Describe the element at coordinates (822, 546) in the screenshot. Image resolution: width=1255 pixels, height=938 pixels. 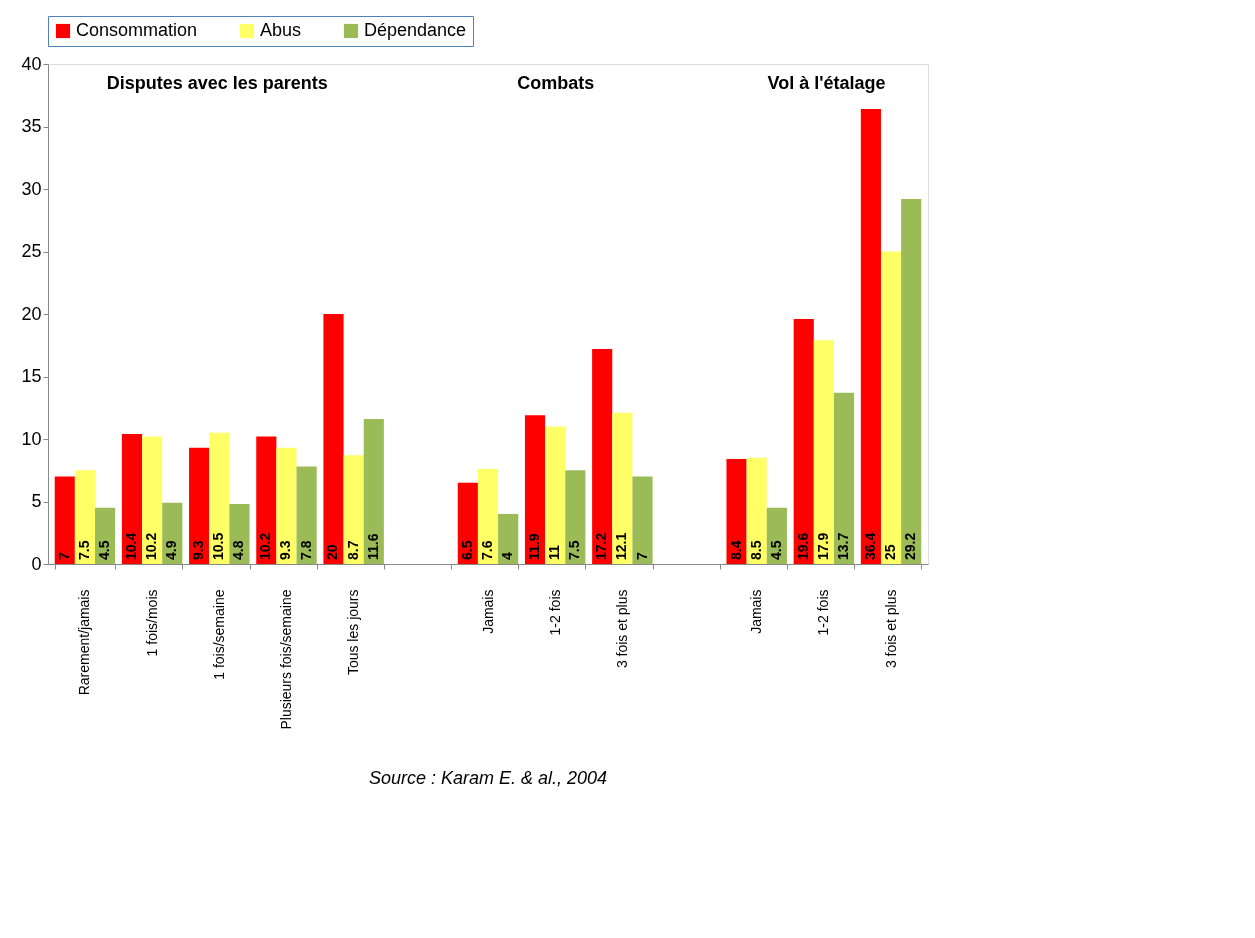
I see `data-label: 17.9` at that location.